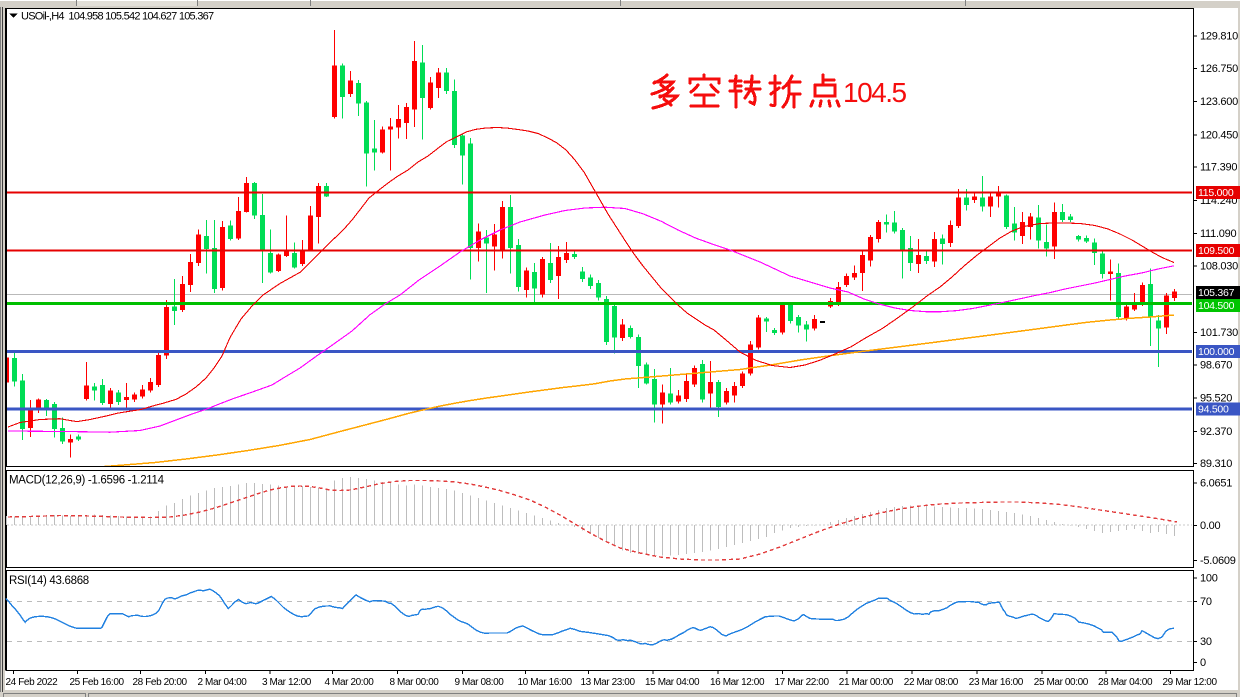  I want to click on svg-text: 25 Feb 16:00, so click(97, 682).